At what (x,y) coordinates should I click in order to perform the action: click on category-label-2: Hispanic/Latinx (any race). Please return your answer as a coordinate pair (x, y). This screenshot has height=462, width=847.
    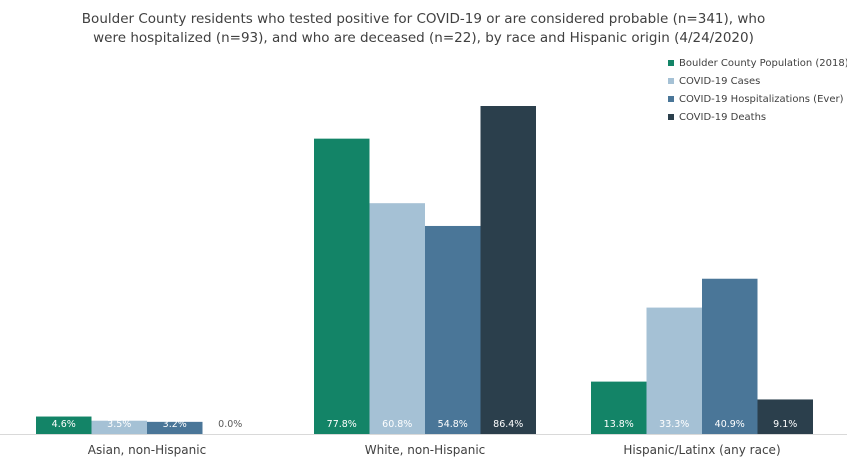
    Looking at the image, I should click on (701, 450).